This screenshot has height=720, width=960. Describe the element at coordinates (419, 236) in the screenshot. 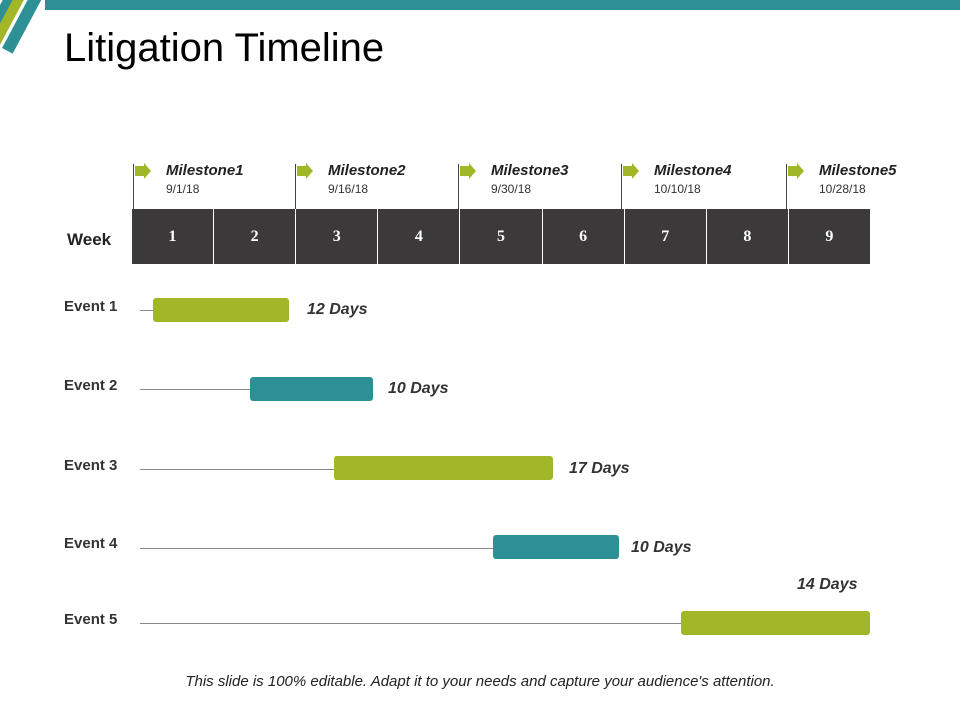

I see `week-cell: 4` at that location.